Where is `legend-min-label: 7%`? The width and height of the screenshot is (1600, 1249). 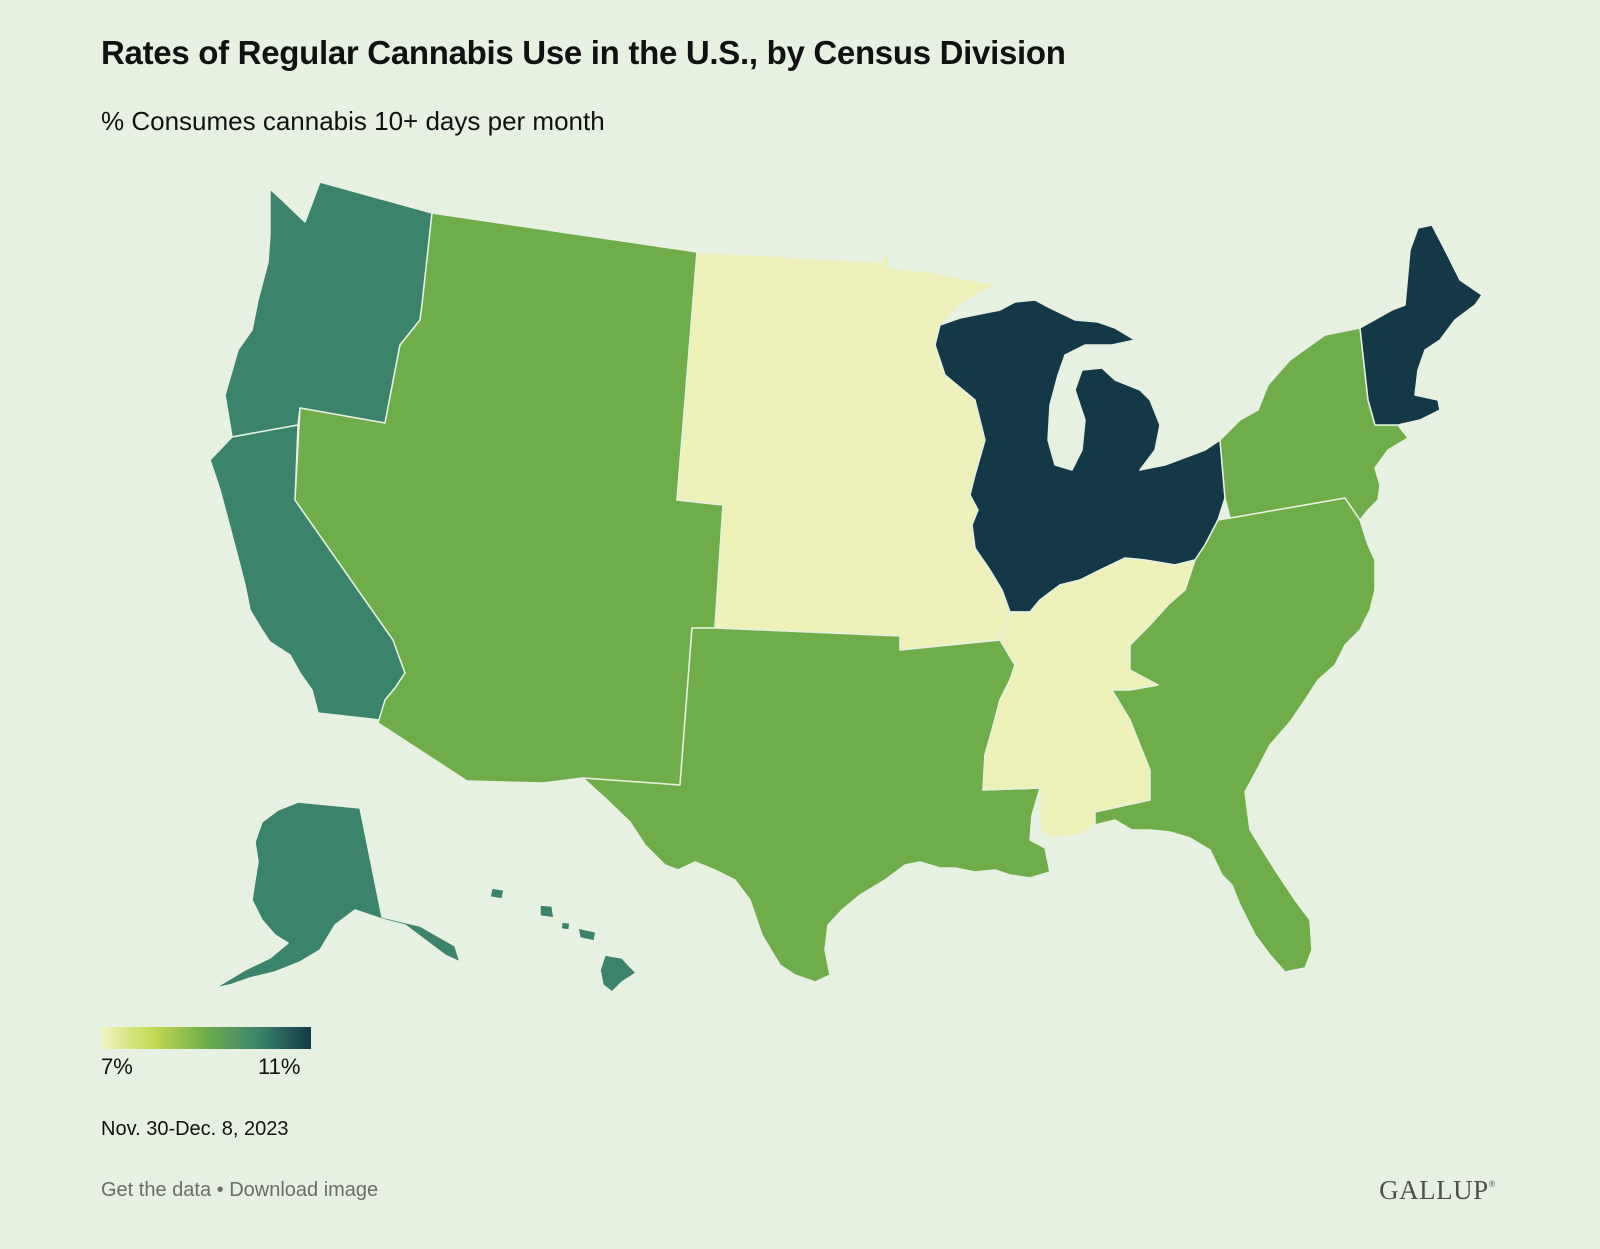
legend-min-label: 7% is located at coordinates (117, 1066).